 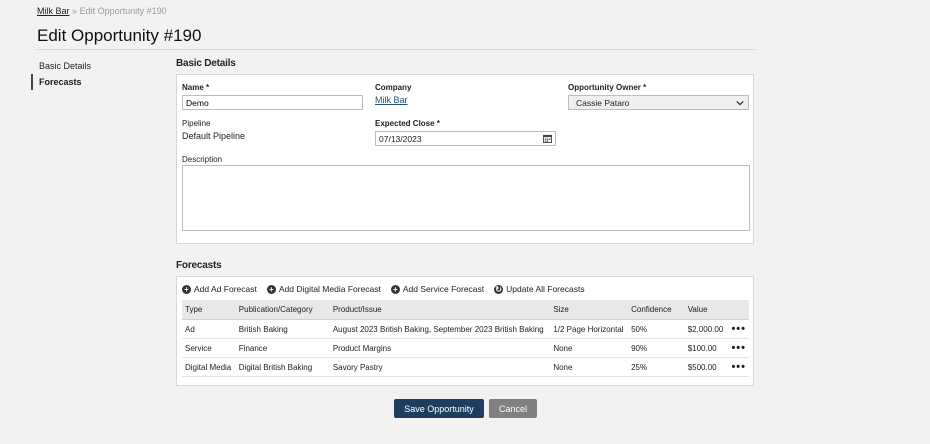 What do you see at coordinates (282, 310) in the screenshot?
I see `column-header-publication: Publication/Category` at bounding box center [282, 310].